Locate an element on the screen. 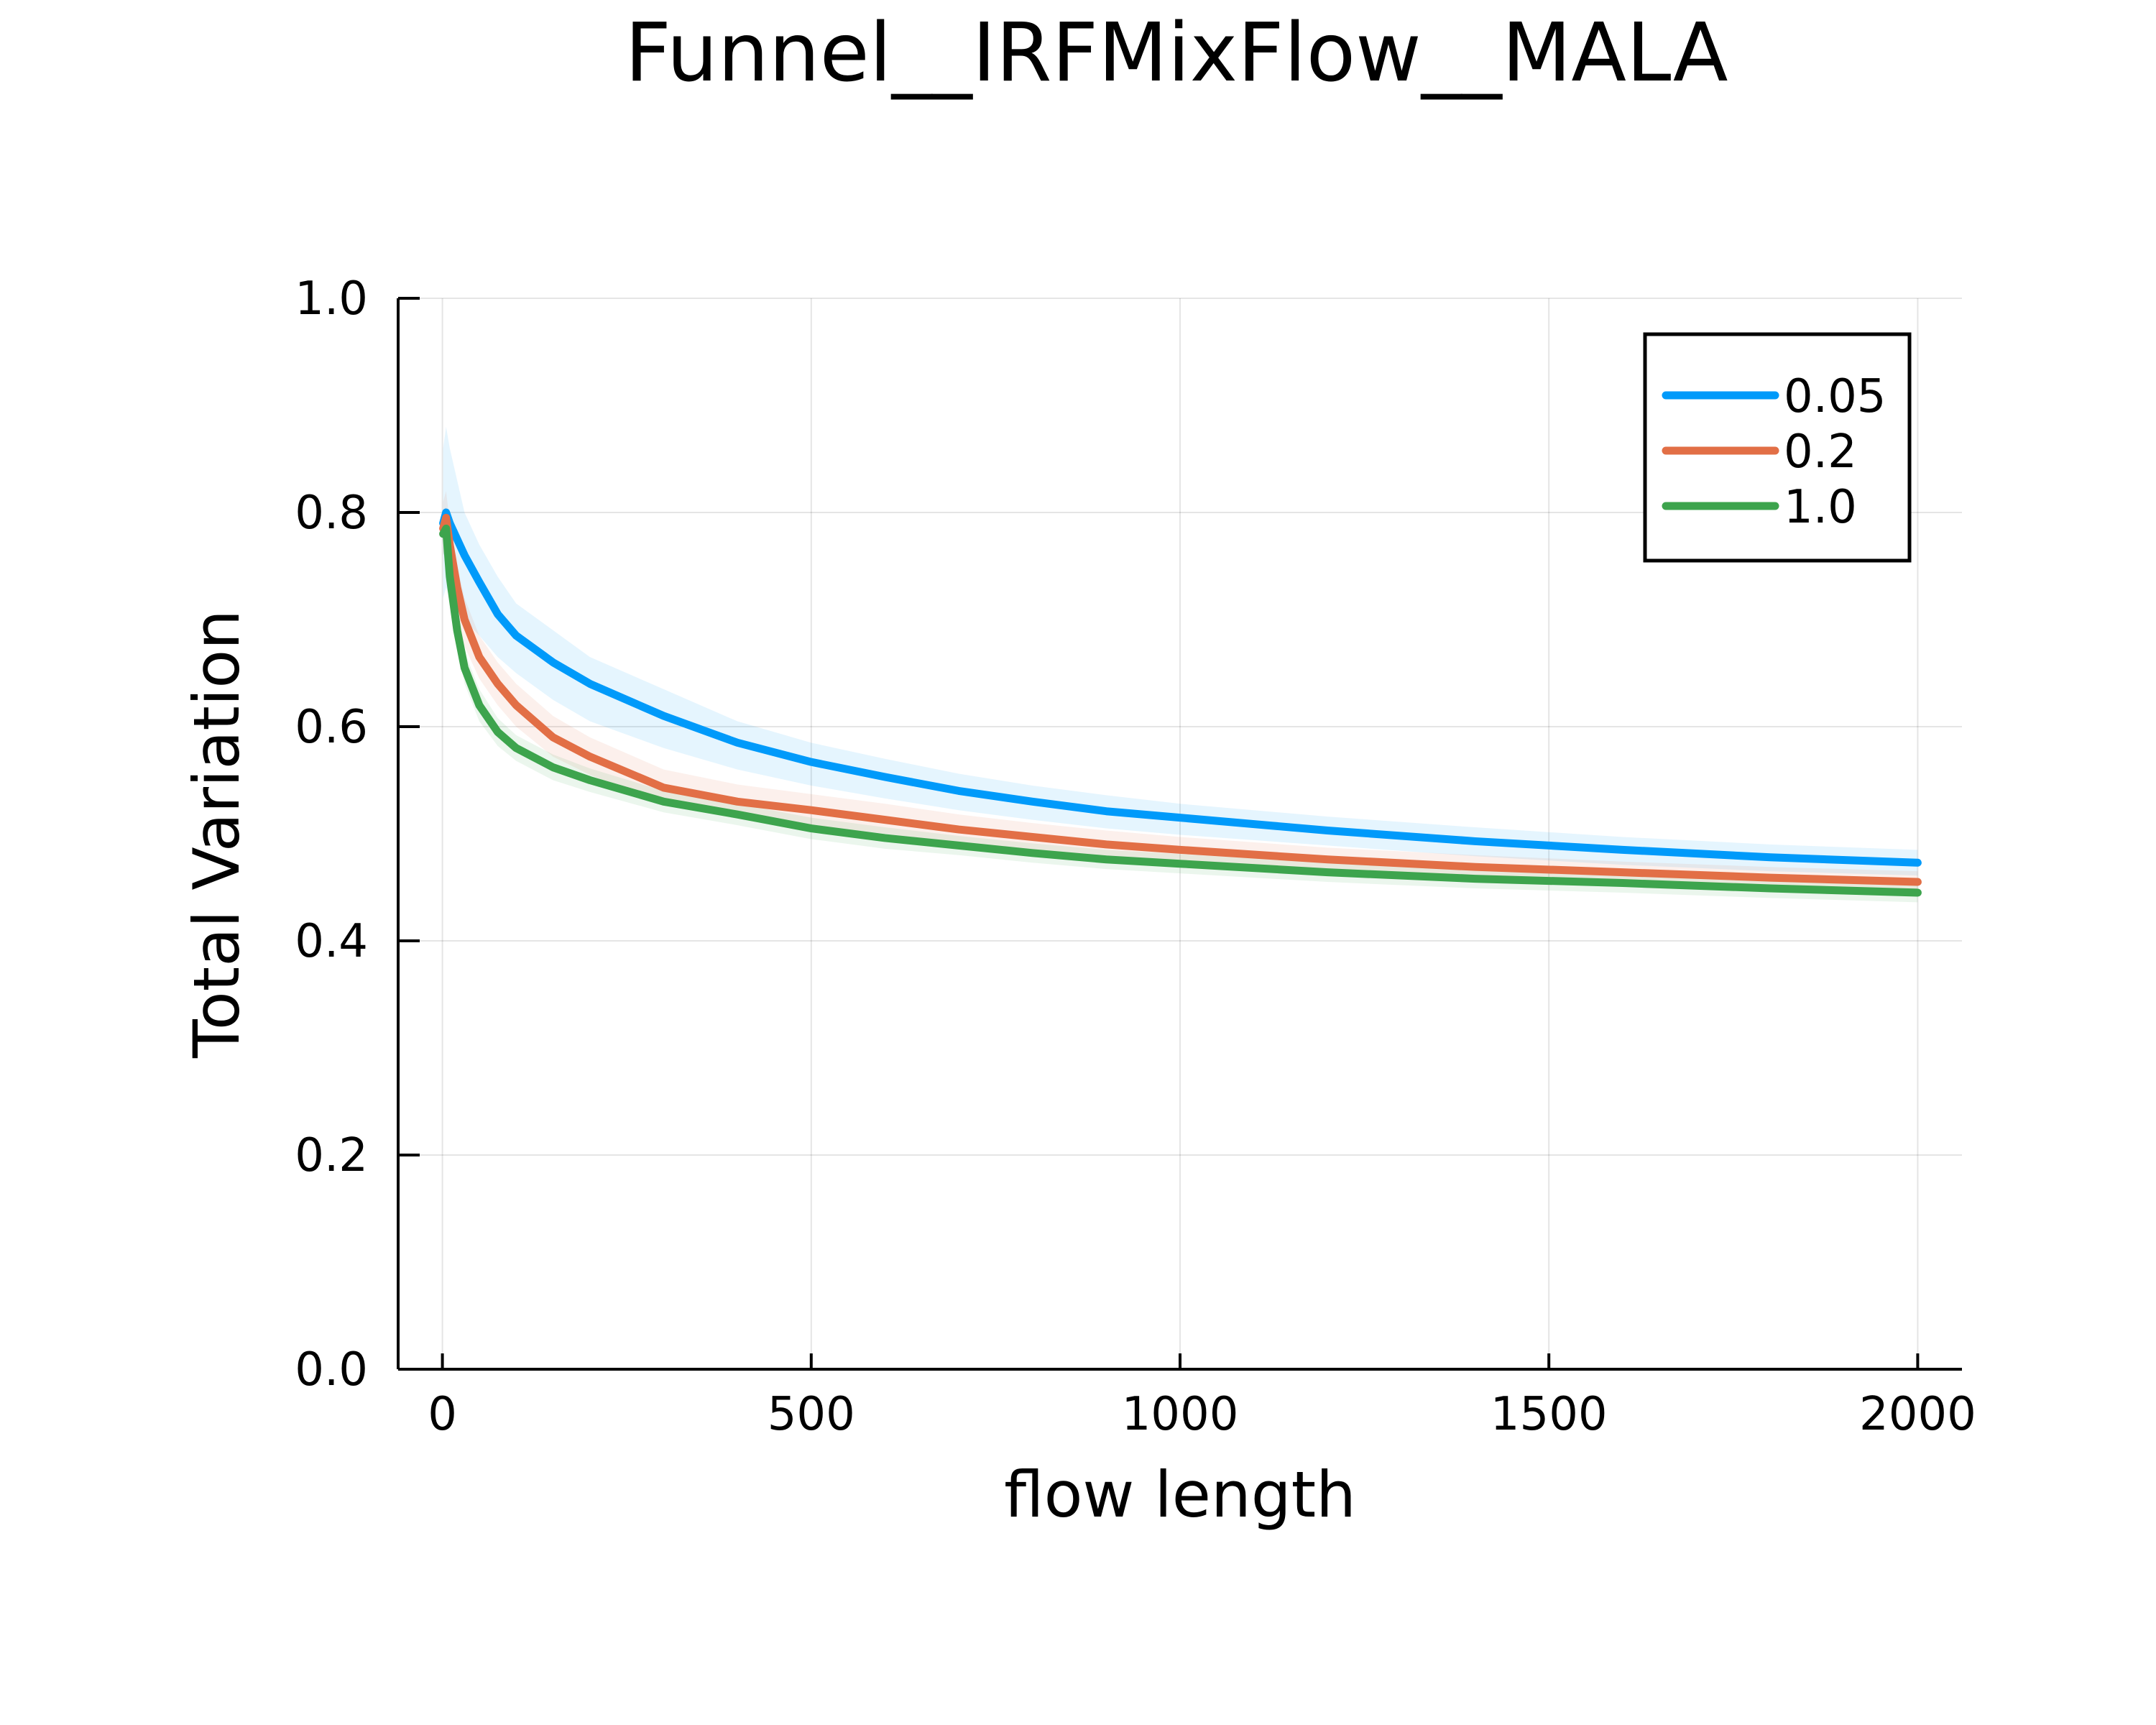 The width and height of the screenshot is (2156, 1725). series-line-0.05 is located at coordinates (1180, 687).